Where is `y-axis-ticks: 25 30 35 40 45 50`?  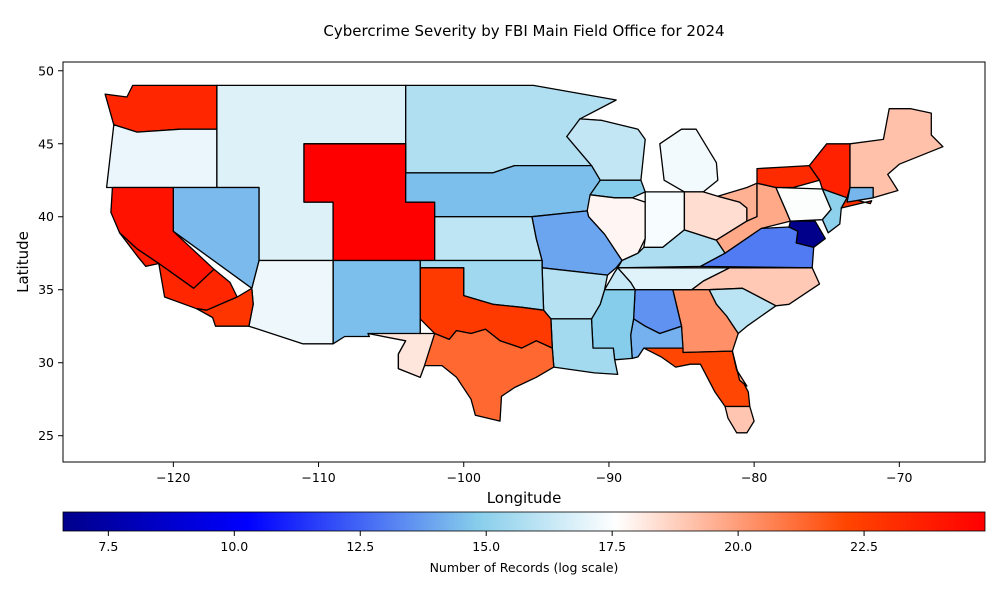
y-axis-ticks: 25 30 35 40 45 50 is located at coordinates (50, 253).